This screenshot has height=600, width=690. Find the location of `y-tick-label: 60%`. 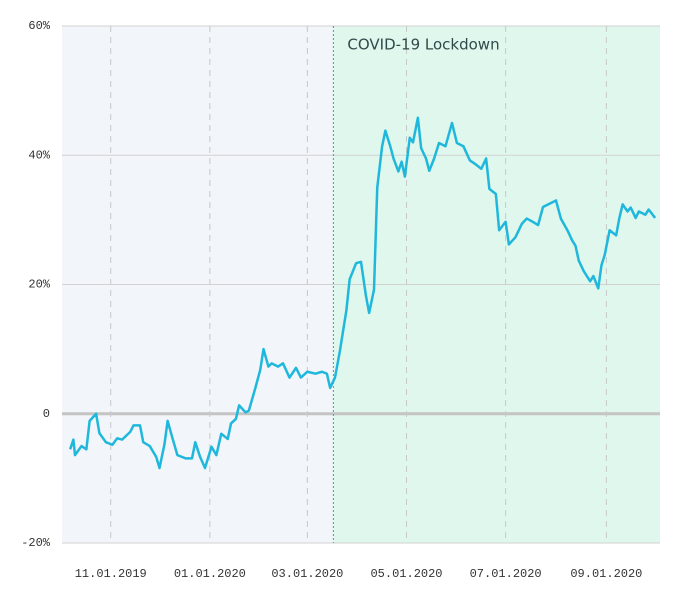

y-tick-label: 60% is located at coordinates (39, 26).